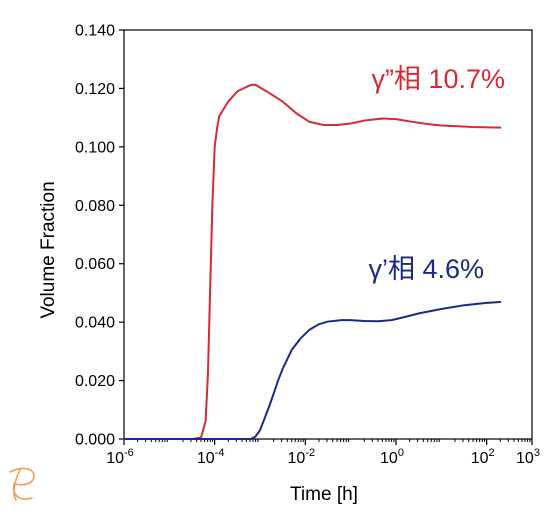 The height and width of the screenshot is (531, 560). Describe the element at coordinates (438, 79) in the screenshot. I see `series-label-0: γ”相 10.7%` at that location.